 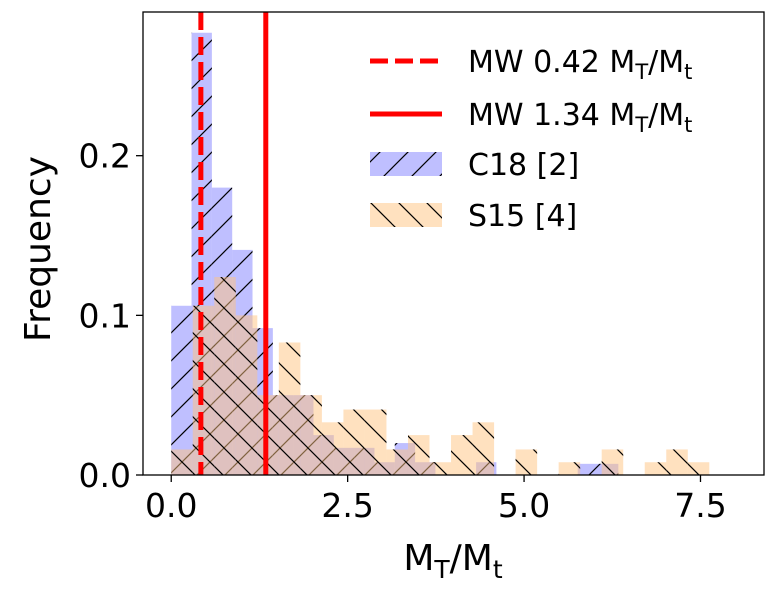 What do you see at coordinates (171, 505) in the screenshot?
I see `x-tick-label-0: 0.0` at bounding box center [171, 505].